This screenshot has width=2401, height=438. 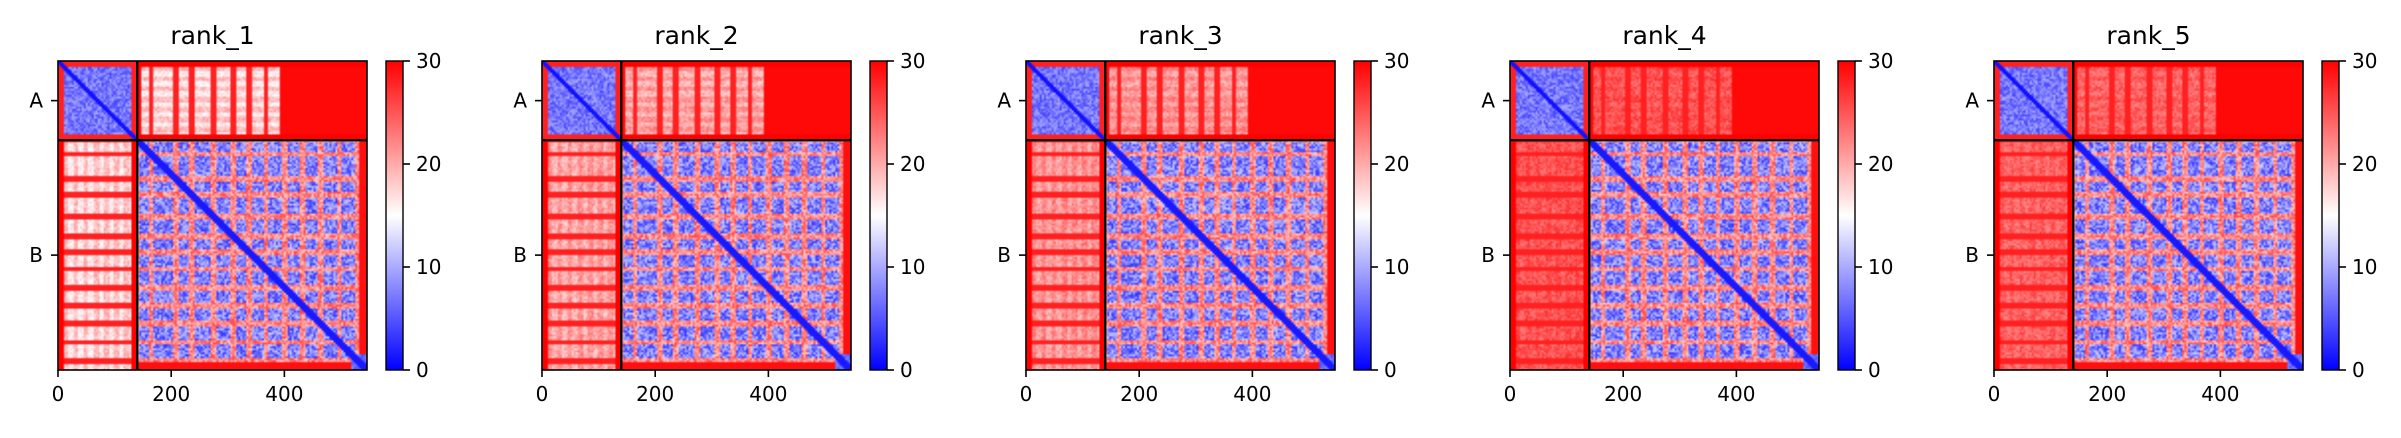 I want to click on panel-title: rank_1, so click(x=212, y=35).